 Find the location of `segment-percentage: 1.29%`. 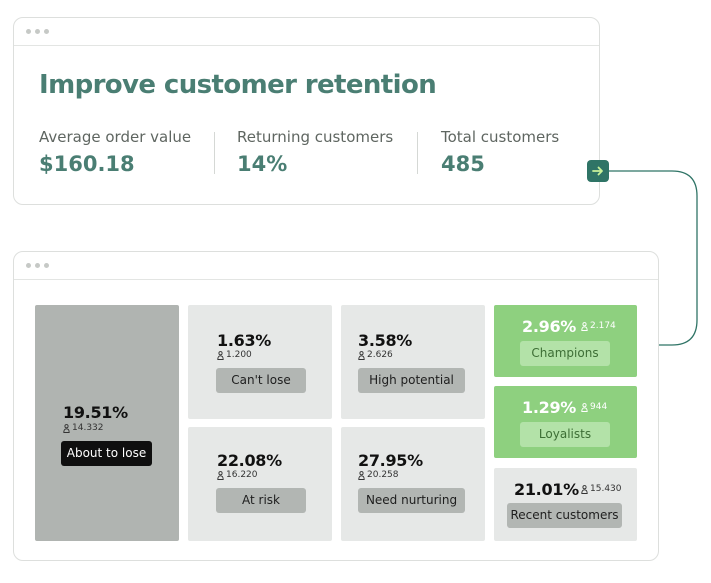

segment-percentage: 1.29% is located at coordinates (549, 407).